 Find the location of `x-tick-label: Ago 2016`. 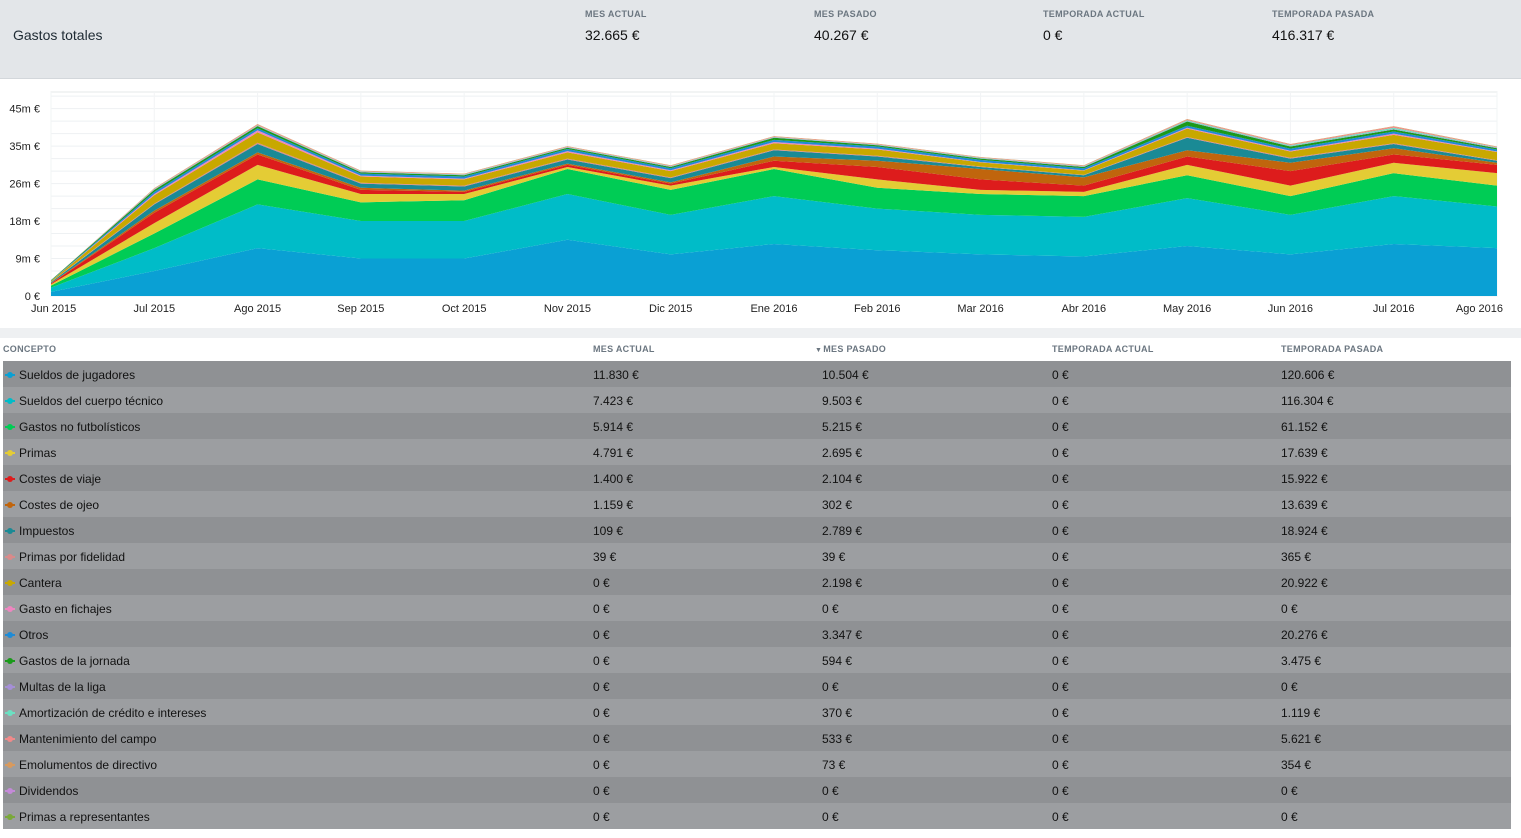

x-tick-label: Ago 2016 is located at coordinates (1479, 309).